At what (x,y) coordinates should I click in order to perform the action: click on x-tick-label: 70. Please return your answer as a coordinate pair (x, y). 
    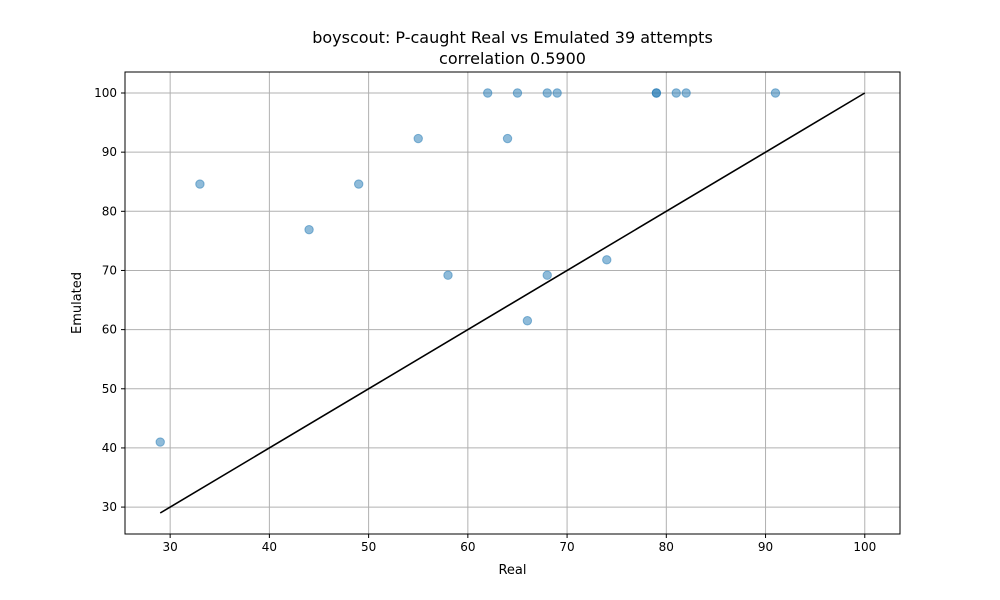
    Looking at the image, I should click on (566, 547).